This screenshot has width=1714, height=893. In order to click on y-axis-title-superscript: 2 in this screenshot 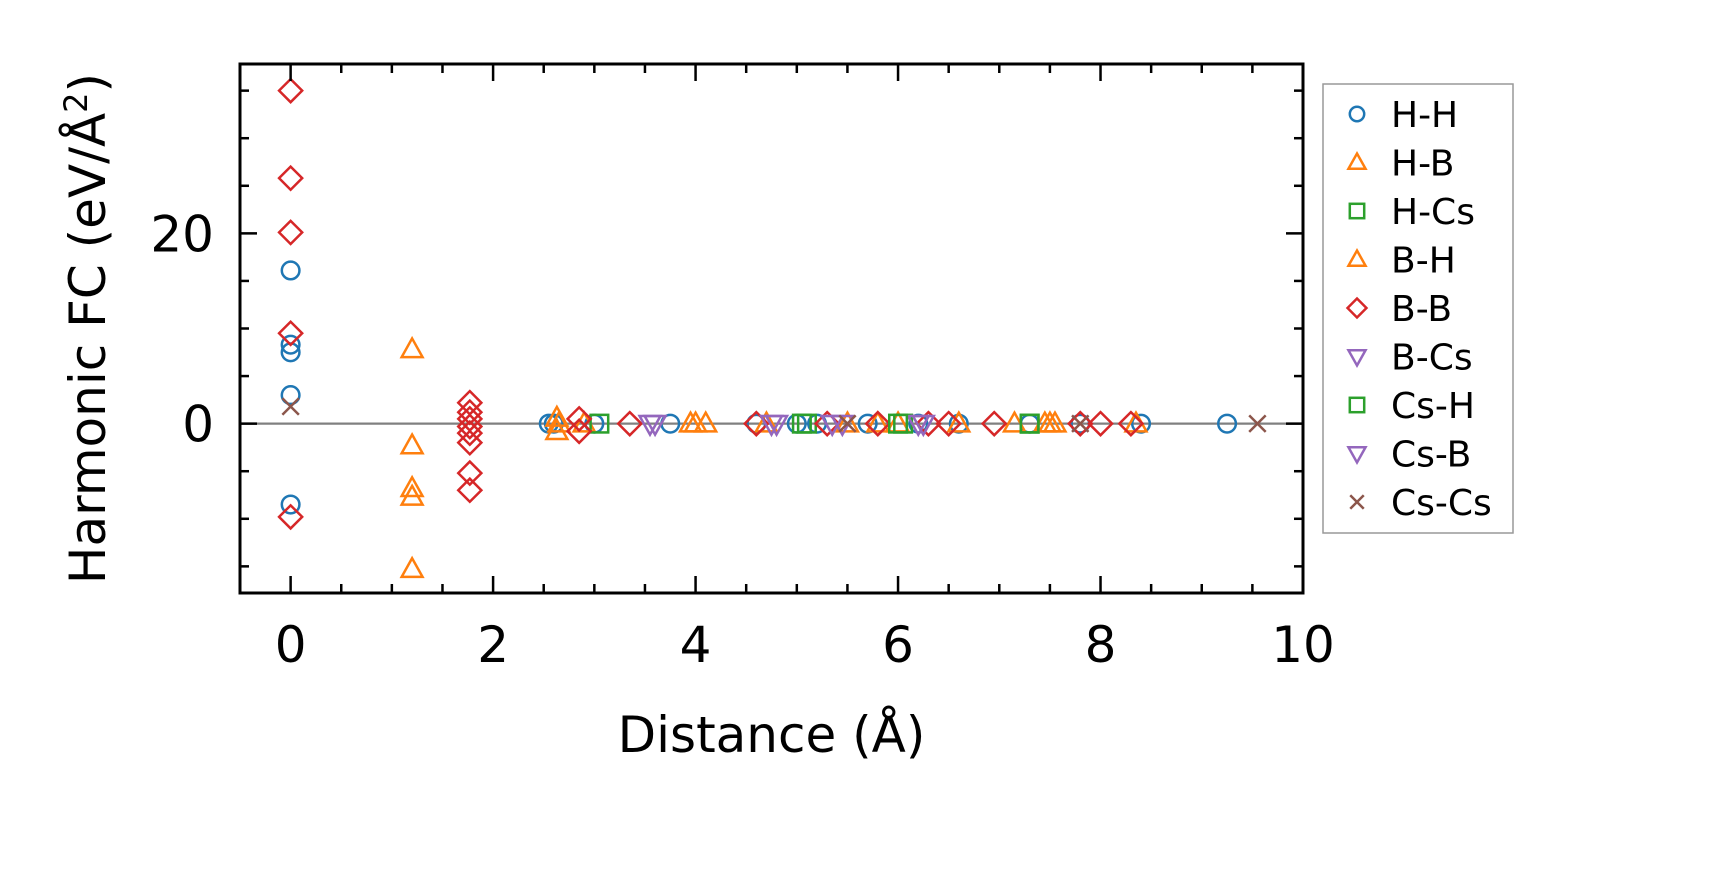, I will do `click(76, 102)`.